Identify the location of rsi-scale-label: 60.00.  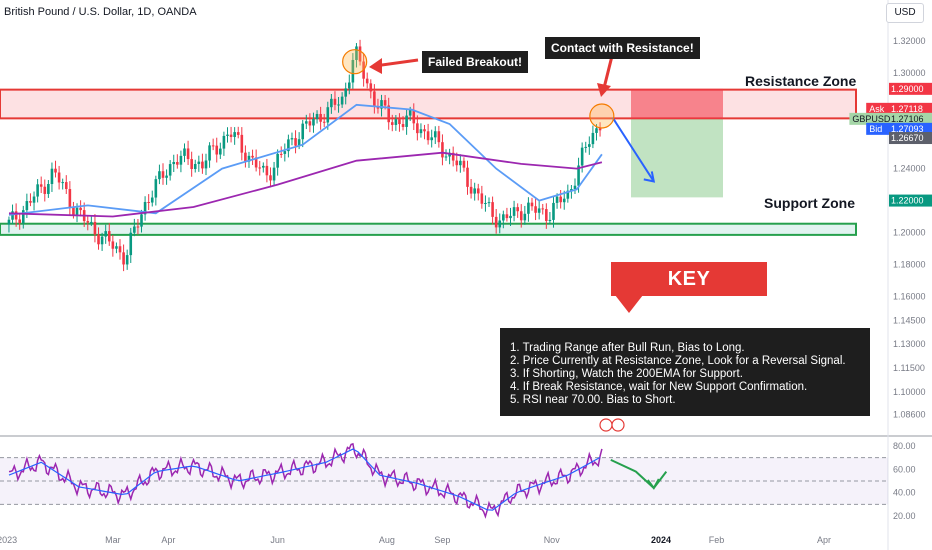
(904, 469).